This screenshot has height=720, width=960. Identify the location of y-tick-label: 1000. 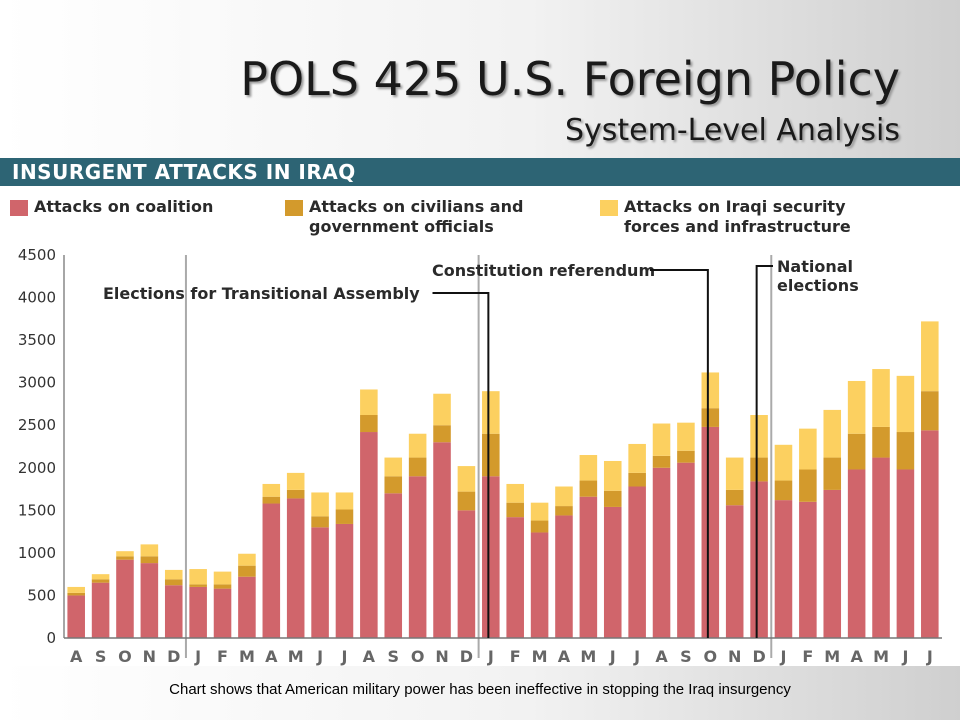
(37, 553).